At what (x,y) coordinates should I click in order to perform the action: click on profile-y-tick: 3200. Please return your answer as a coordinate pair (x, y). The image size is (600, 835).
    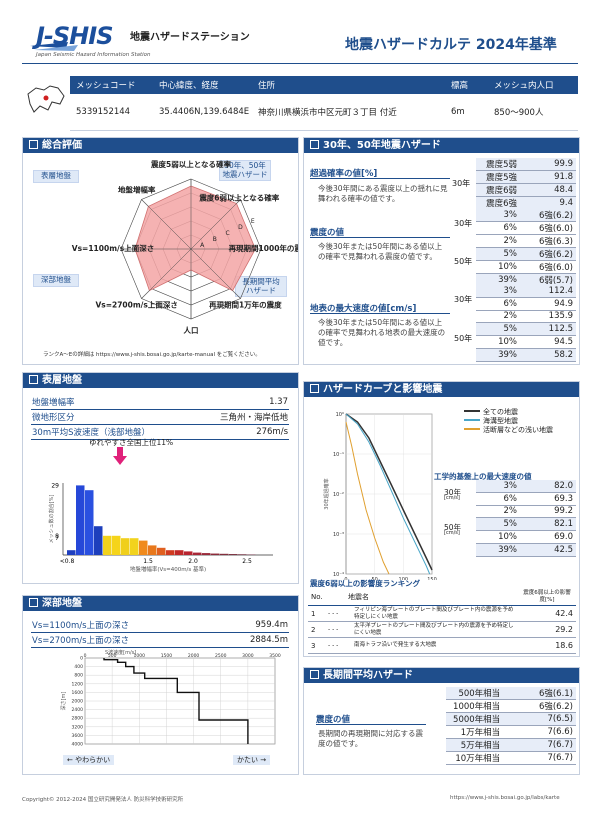
    Looking at the image, I should click on (78, 727).